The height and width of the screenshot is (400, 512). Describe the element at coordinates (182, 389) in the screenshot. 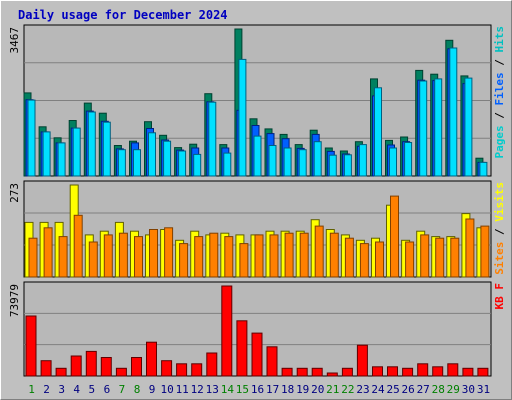

I see `x-axis-label: 11` at that location.